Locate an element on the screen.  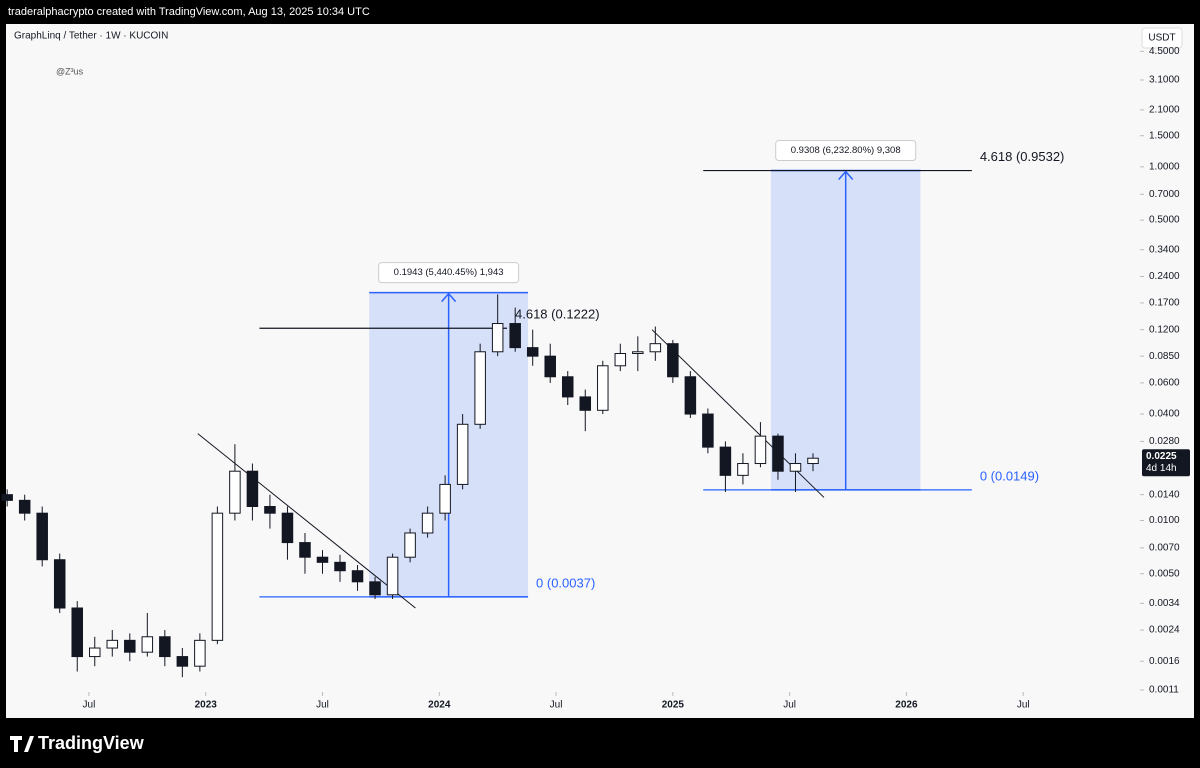
measure-arrowhead is located at coordinates (449, 297).